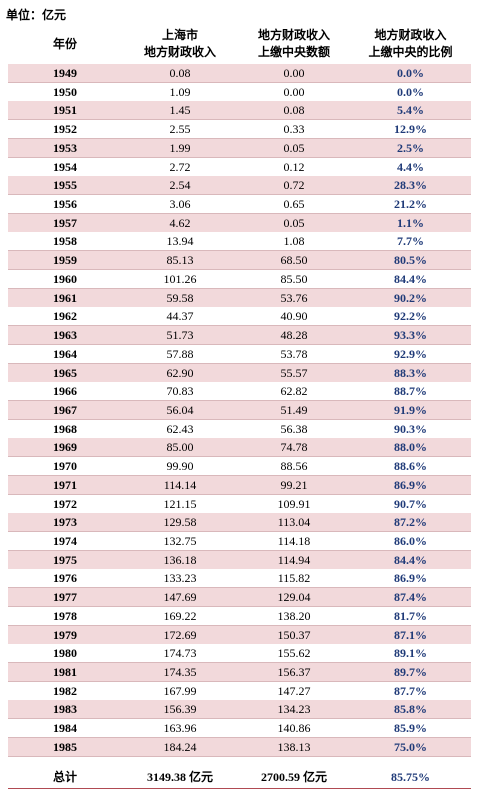 The height and width of the screenshot is (805, 479). I want to click on header-line: 上缴中央的比例, so click(410, 52).